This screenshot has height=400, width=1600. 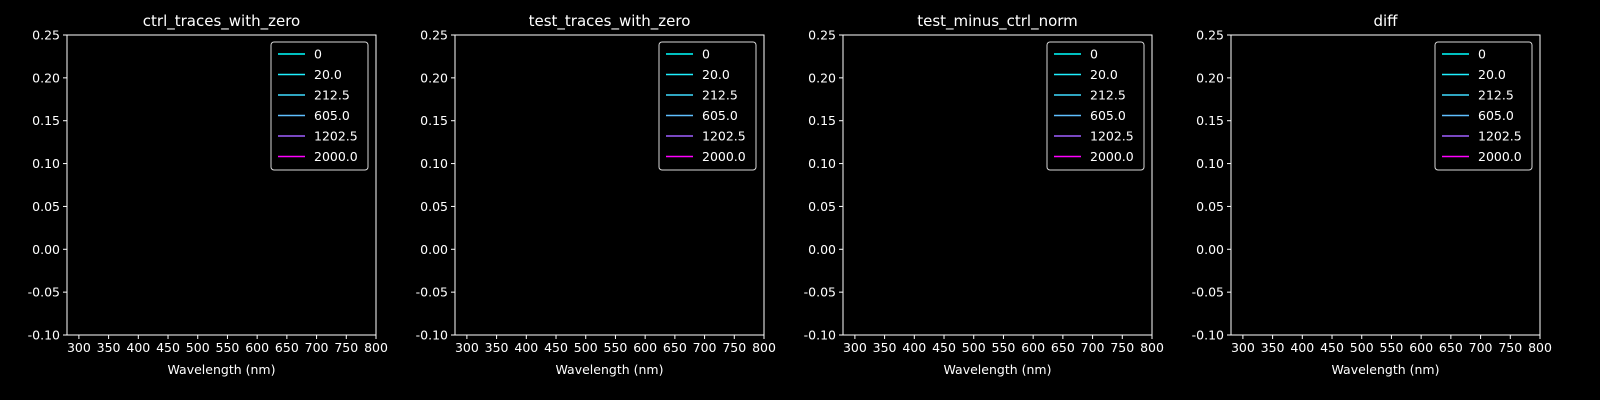 What do you see at coordinates (1385, 21) in the screenshot?
I see `chart-title: diff` at bounding box center [1385, 21].